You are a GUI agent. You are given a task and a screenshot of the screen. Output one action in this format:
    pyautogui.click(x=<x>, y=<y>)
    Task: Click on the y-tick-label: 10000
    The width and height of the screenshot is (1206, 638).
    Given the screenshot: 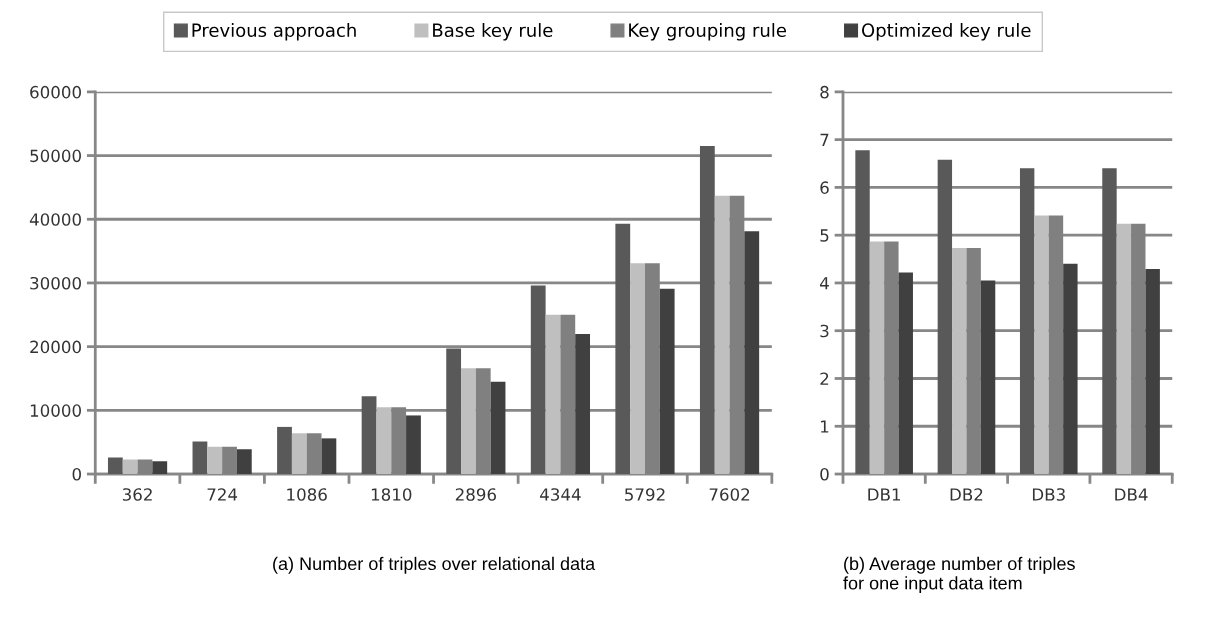 What is the action you would take?
    pyautogui.click(x=55, y=410)
    